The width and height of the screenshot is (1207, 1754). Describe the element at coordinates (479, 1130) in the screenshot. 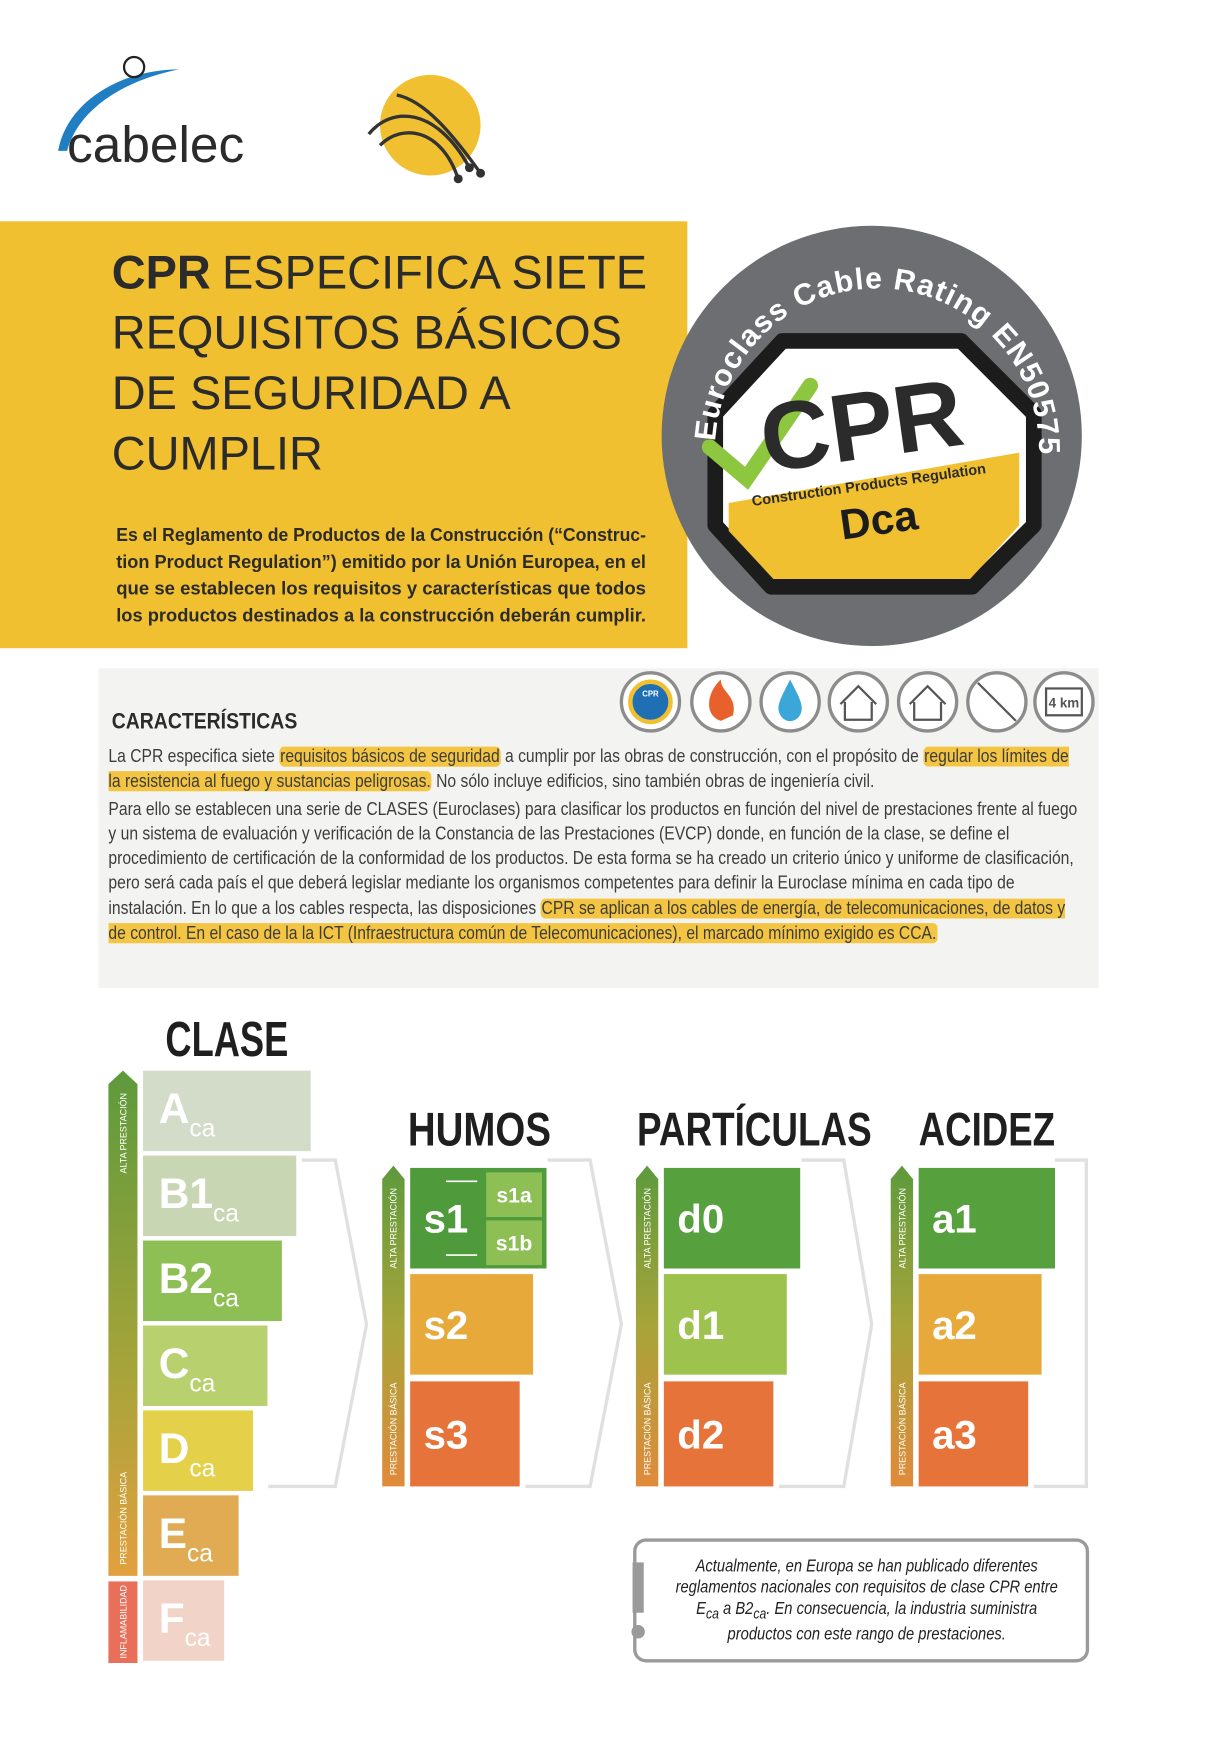

I see `column-title: HUMOS` at that location.